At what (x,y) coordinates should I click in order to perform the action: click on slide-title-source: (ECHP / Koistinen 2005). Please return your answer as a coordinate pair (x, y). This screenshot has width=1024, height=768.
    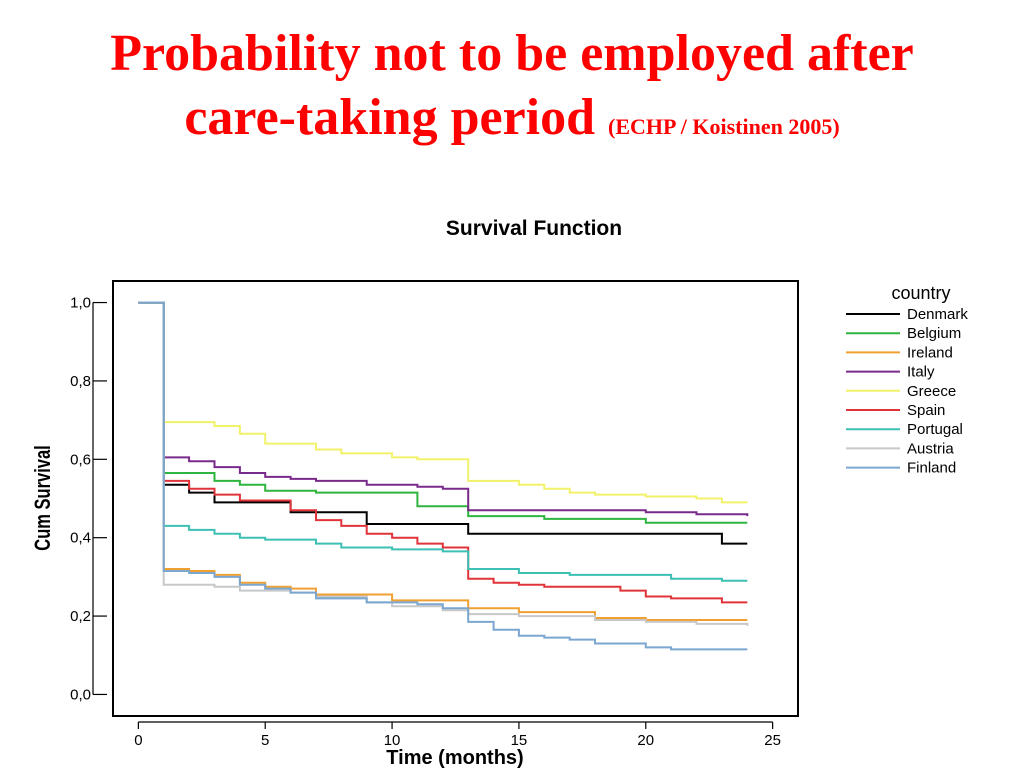
    Looking at the image, I should click on (724, 126).